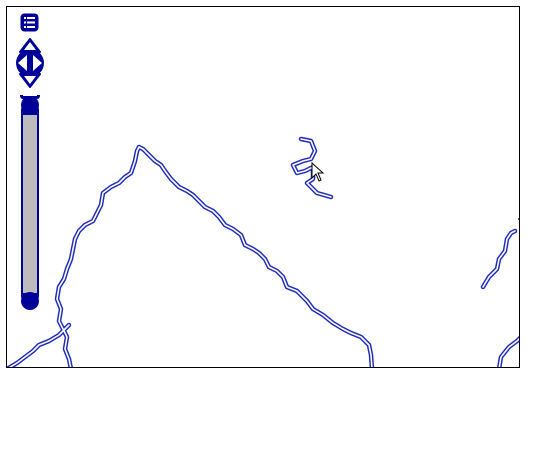 The width and height of the screenshot is (539, 465). Describe the element at coordinates (318, 172) in the screenshot. I see `mouse-cursor-icon` at that location.